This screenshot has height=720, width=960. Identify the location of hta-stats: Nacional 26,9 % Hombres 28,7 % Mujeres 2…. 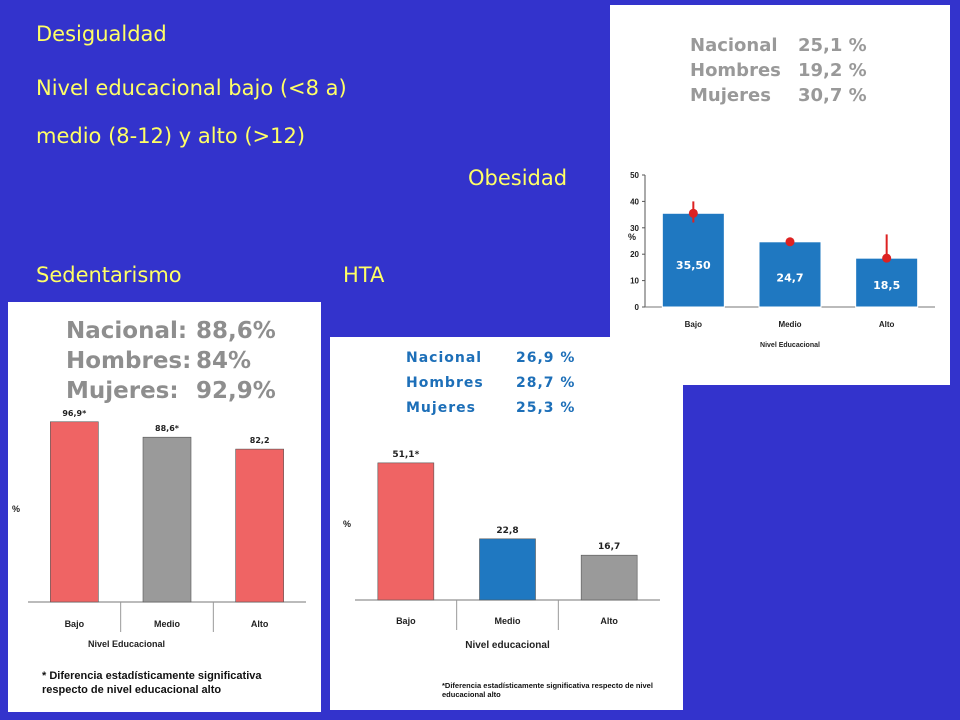
(490, 383).